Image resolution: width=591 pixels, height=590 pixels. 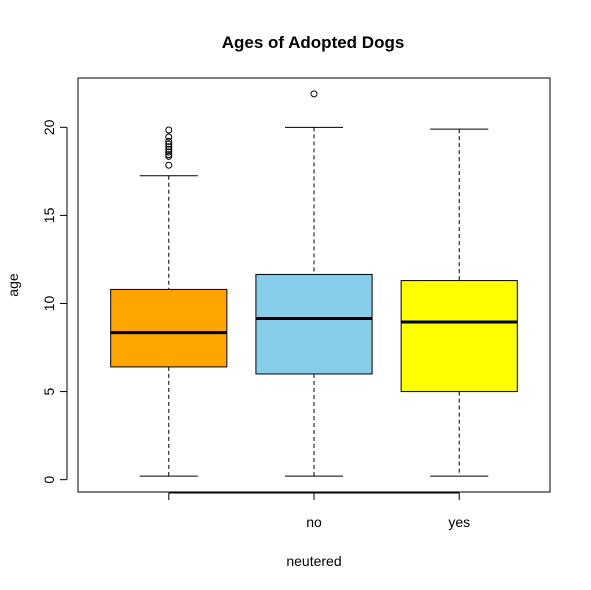 I want to click on y-tick-label: 20, so click(x=49, y=127).